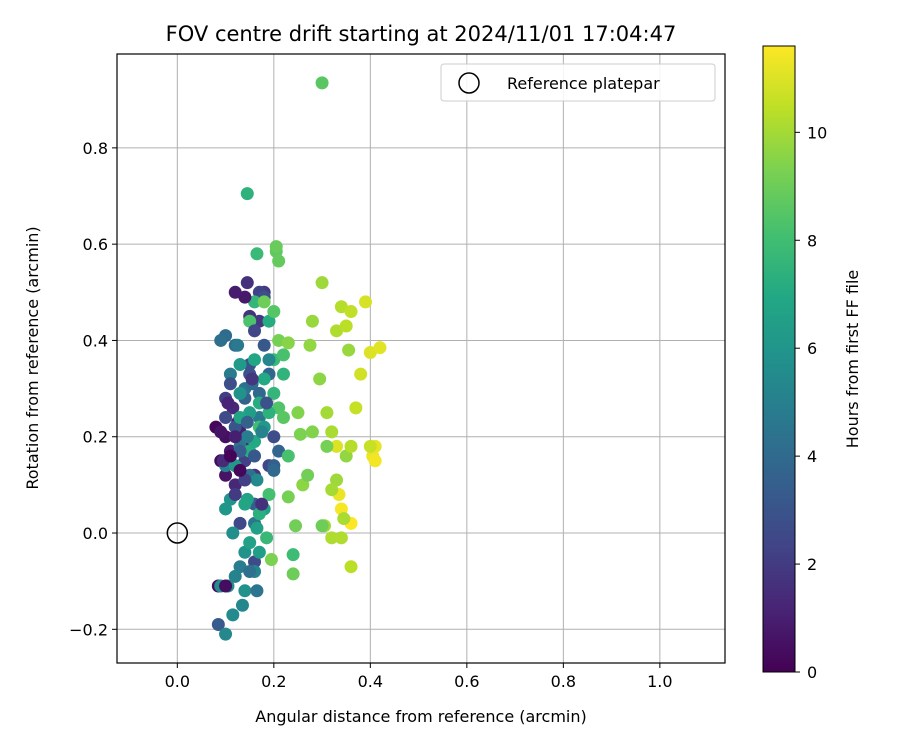  I want to click on x-tick-label: 0.0, so click(177, 681).